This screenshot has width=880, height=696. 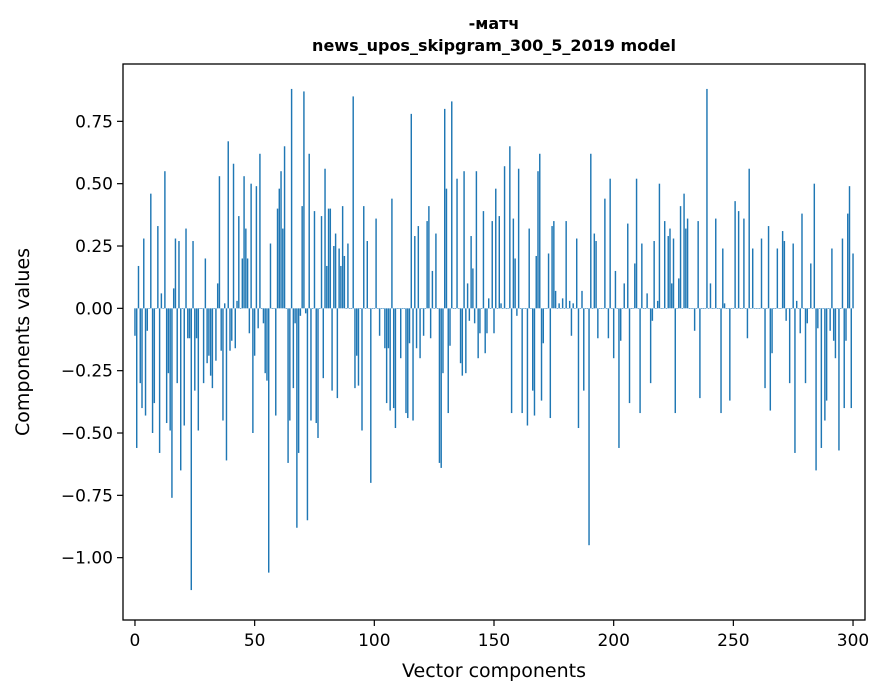 What do you see at coordinates (494, 45) in the screenshot?
I see `chart-title-line2: news_upos_skipgram_300_5_2019 model` at bounding box center [494, 45].